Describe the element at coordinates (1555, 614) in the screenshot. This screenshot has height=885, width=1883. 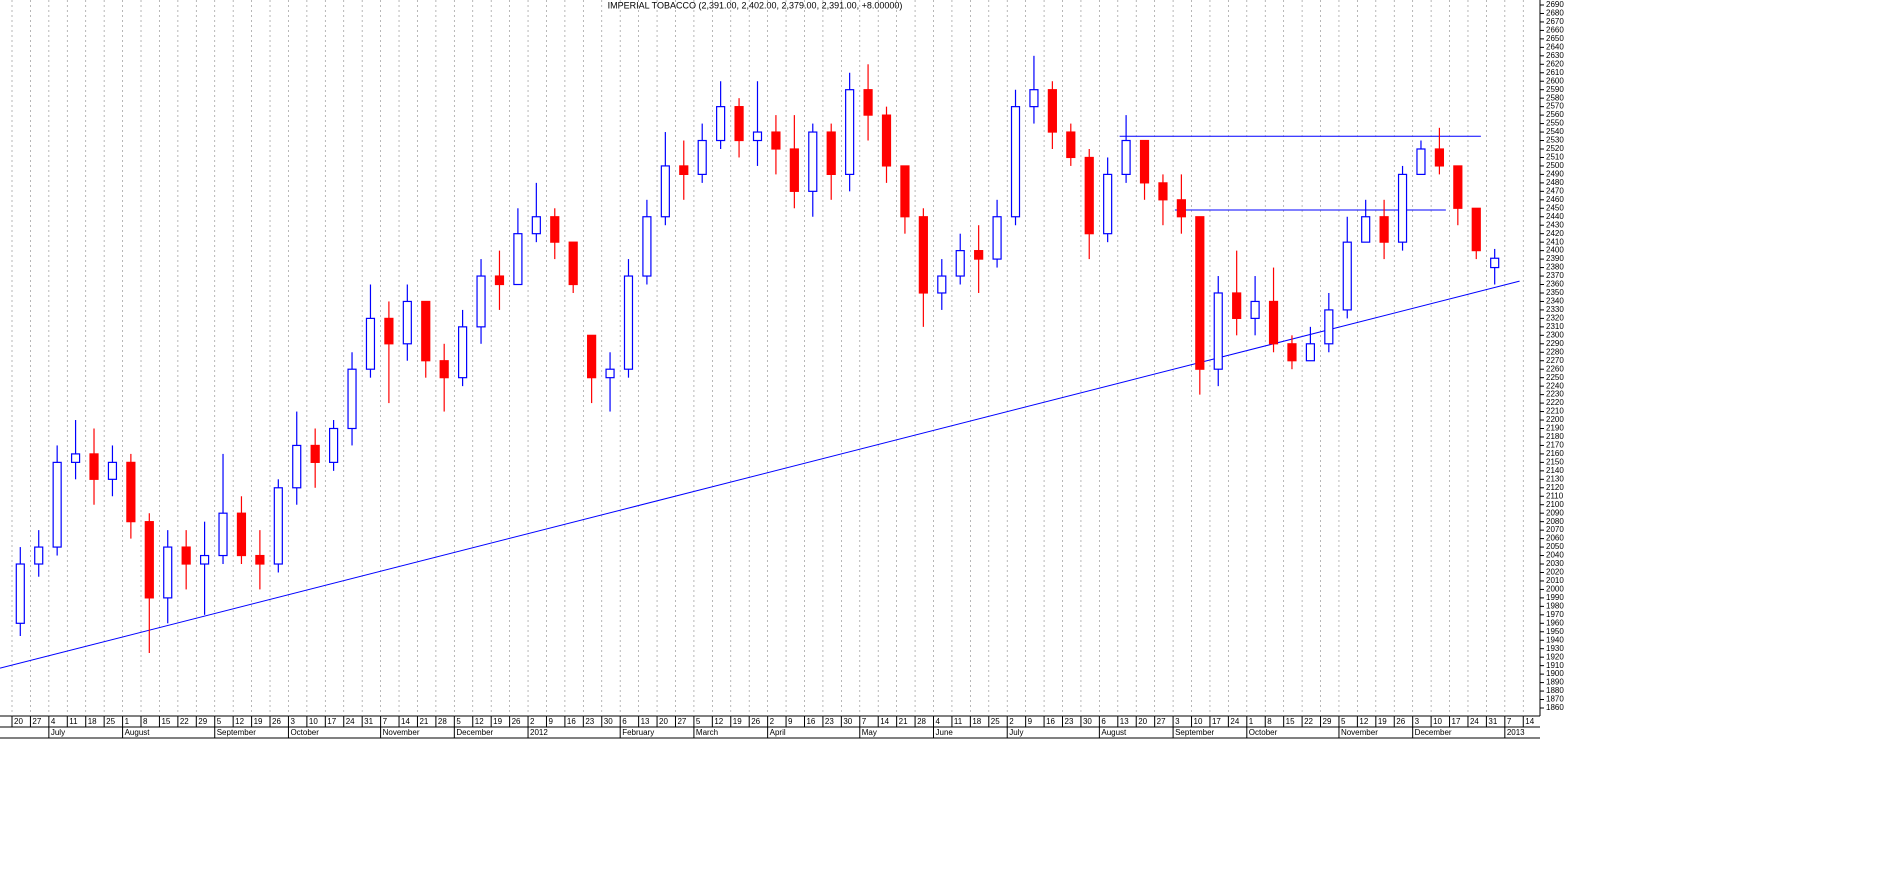
I see `y-tick-label: 1970` at that location.